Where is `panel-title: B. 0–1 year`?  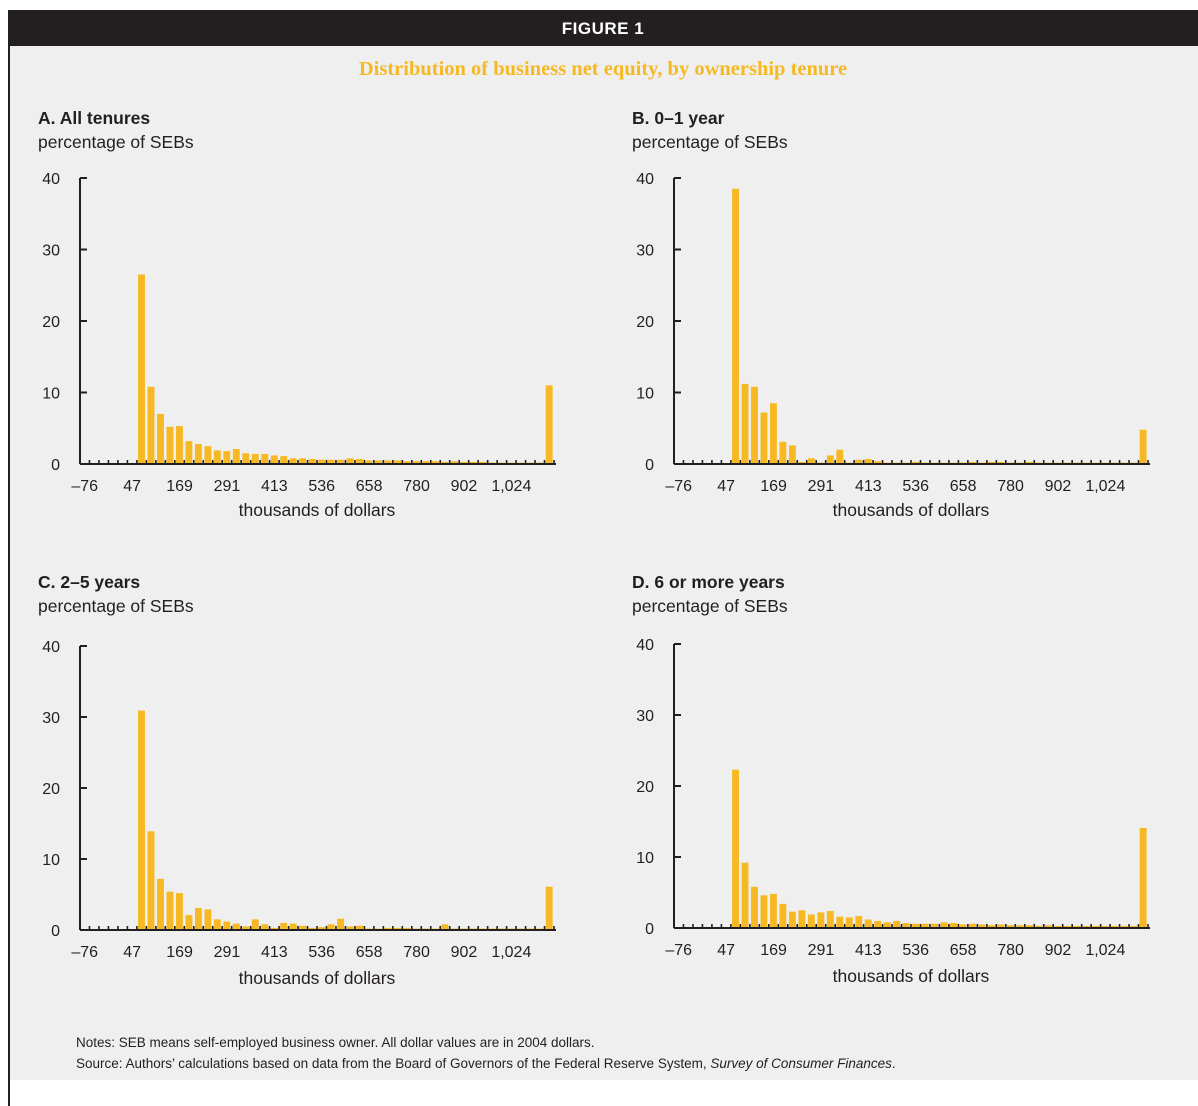 panel-title: B. 0–1 year is located at coordinates (678, 118).